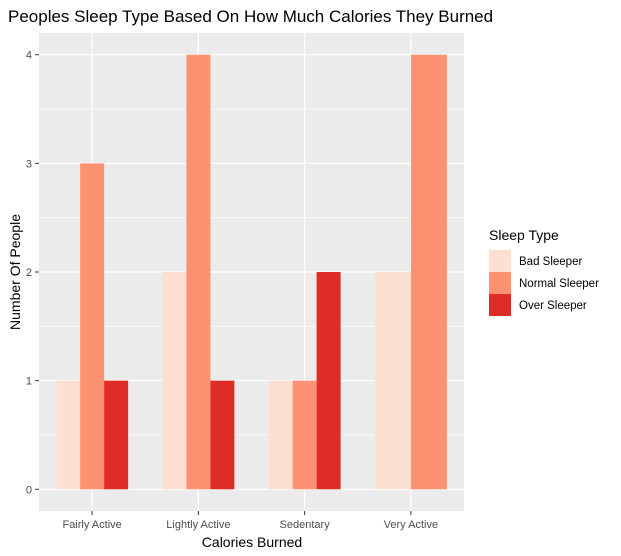  Describe the element at coordinates (280, 435) in the screenshot. I see `bar-bad-sleeper-sedentary` at that location.